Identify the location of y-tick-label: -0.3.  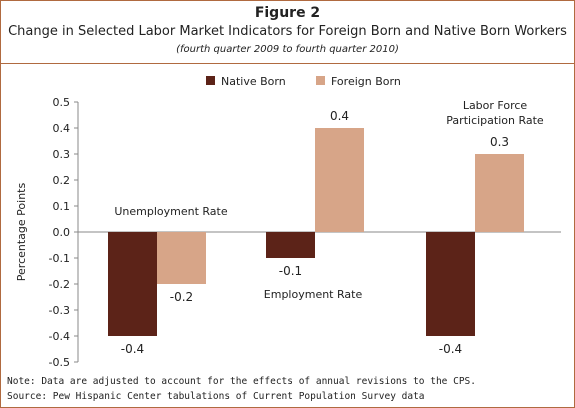
(59, 310).